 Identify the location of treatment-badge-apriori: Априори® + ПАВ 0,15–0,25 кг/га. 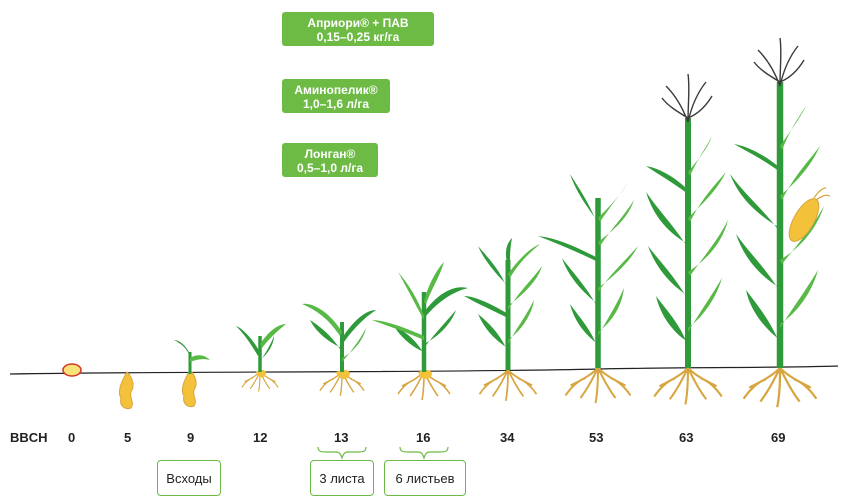
(358, 29).